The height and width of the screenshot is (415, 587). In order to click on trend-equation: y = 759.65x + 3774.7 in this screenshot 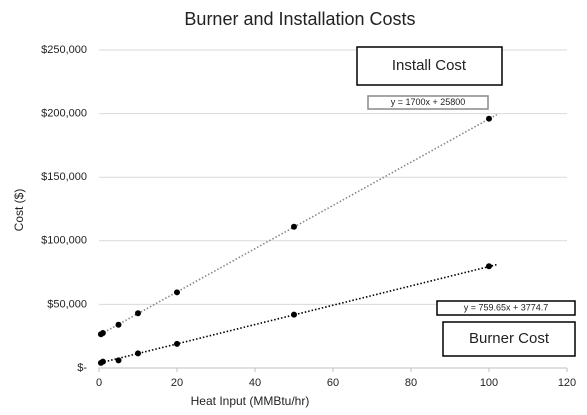, I will do `click(506, 307)`.